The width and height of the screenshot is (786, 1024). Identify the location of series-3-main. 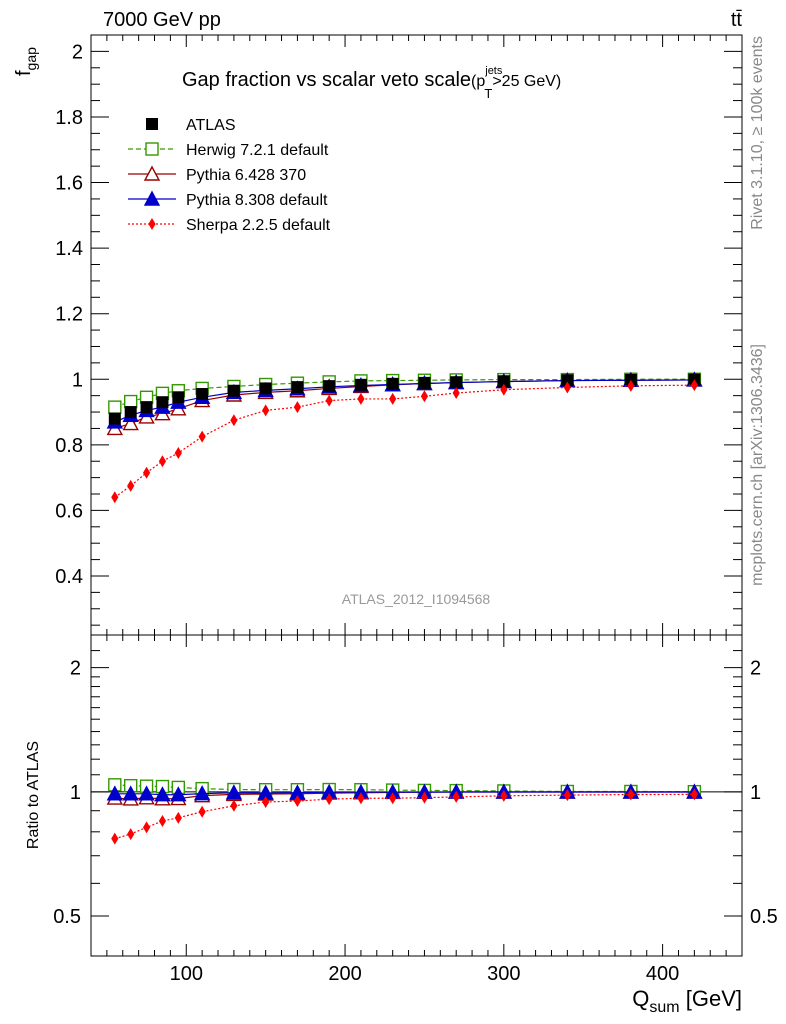
(404, 400).